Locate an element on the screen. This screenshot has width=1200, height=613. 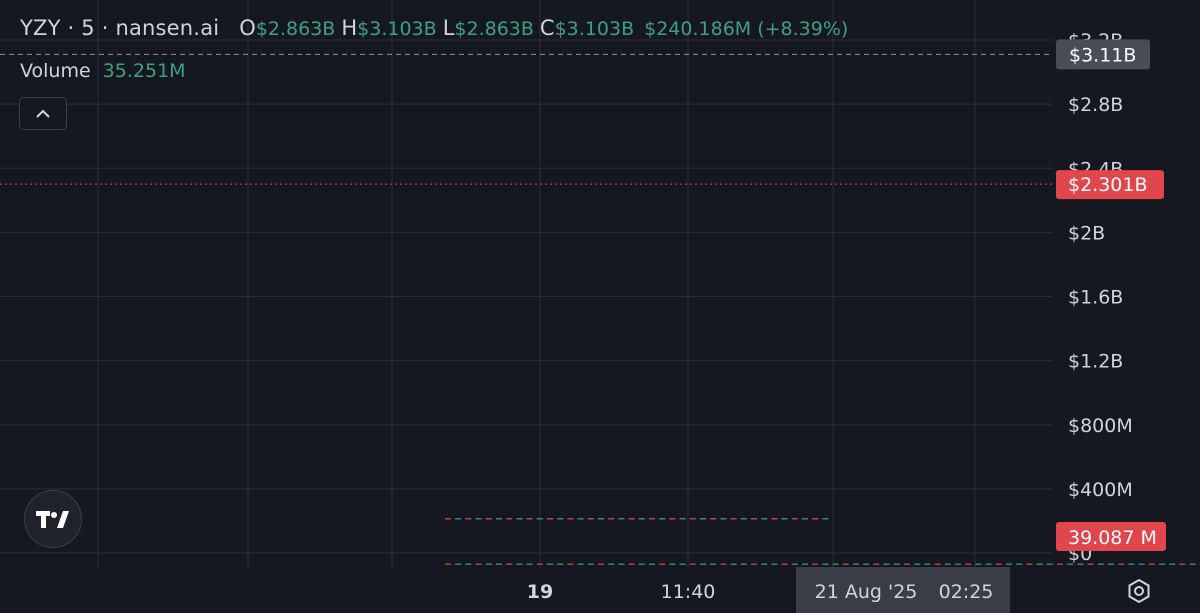
tradingview-logo is located at coordinates (53, 519).